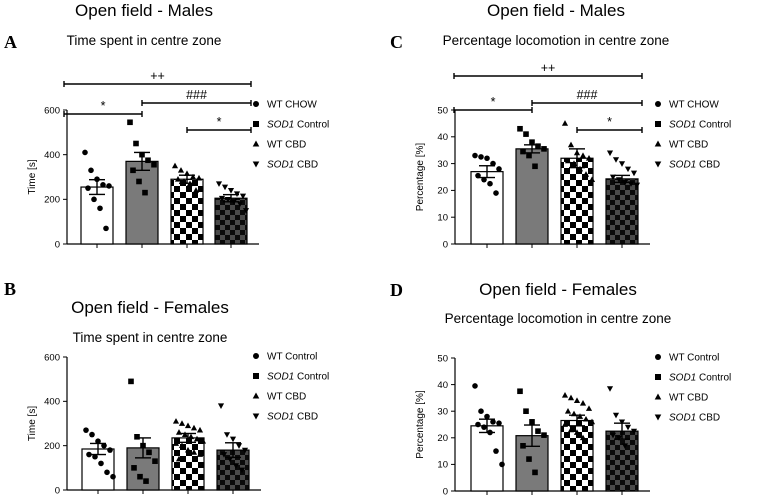 The height and width of the screenshot is (502, 779). What do you see at coordinates (396, 290) in the screenshot?
I see `panel-d-letter: D` at bounding box center [396, 290].